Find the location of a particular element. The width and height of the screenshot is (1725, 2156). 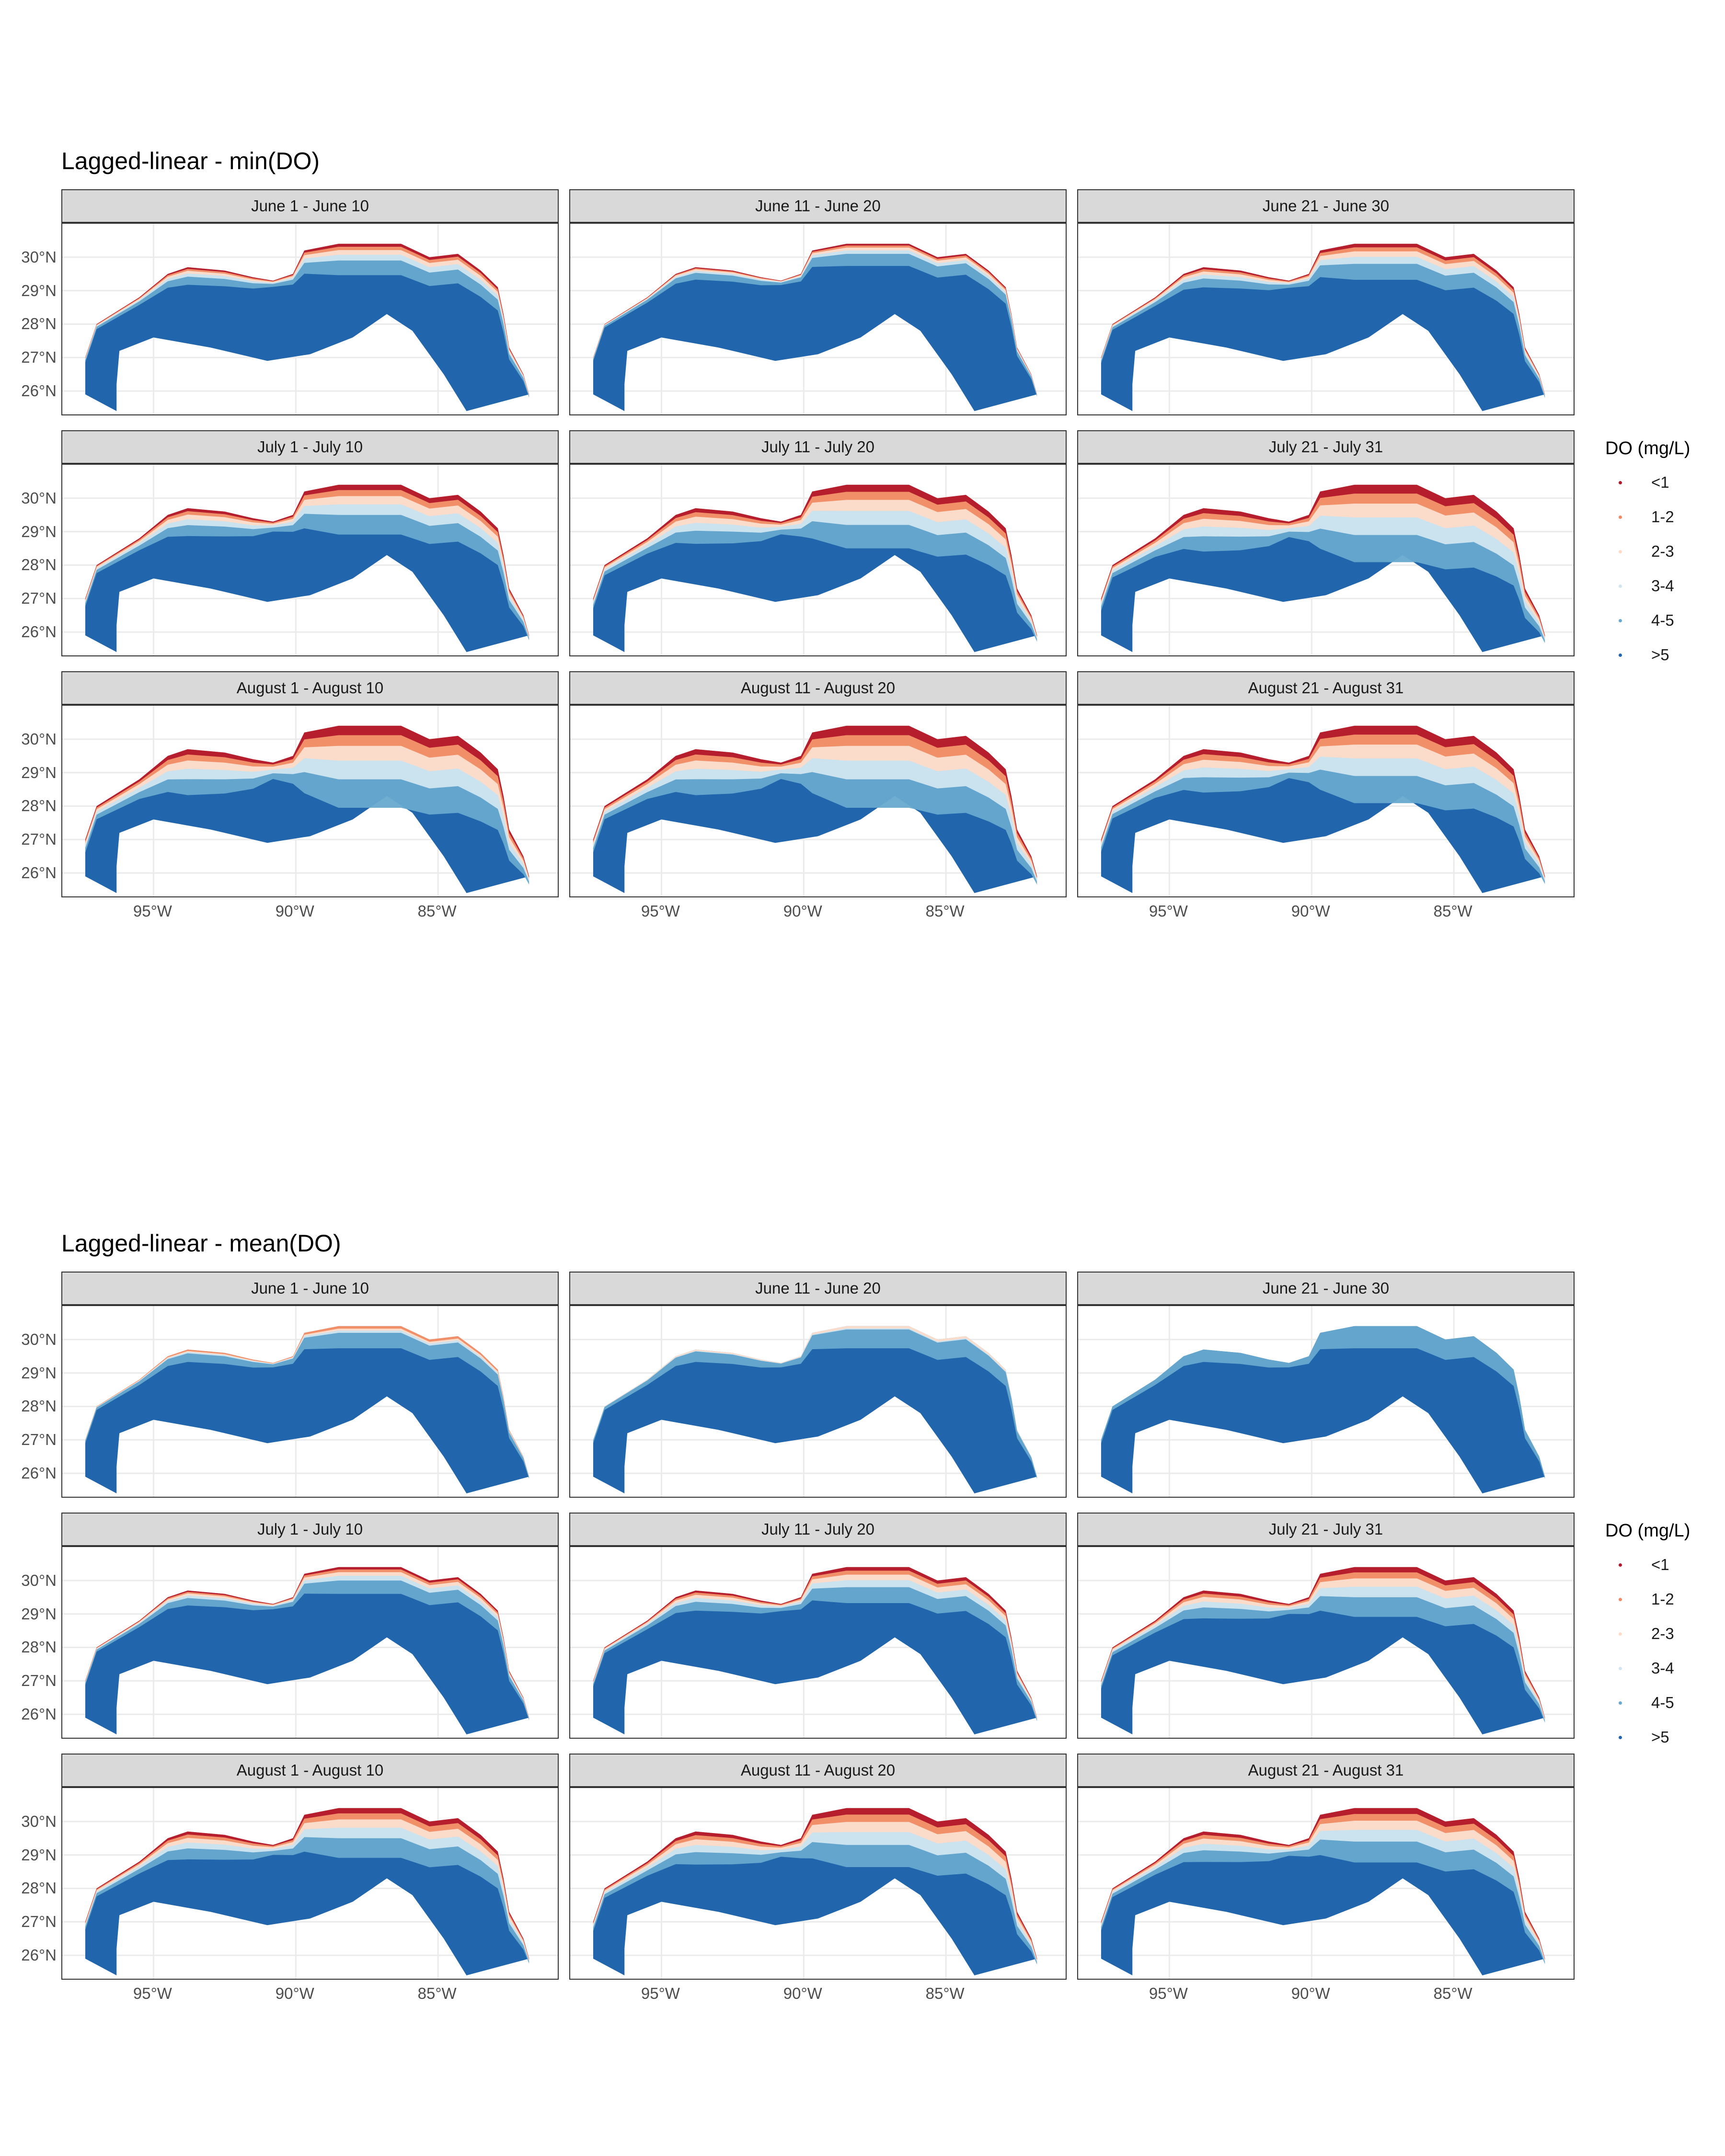

legend-entry: <1 is located at coordinates (1647, 483).